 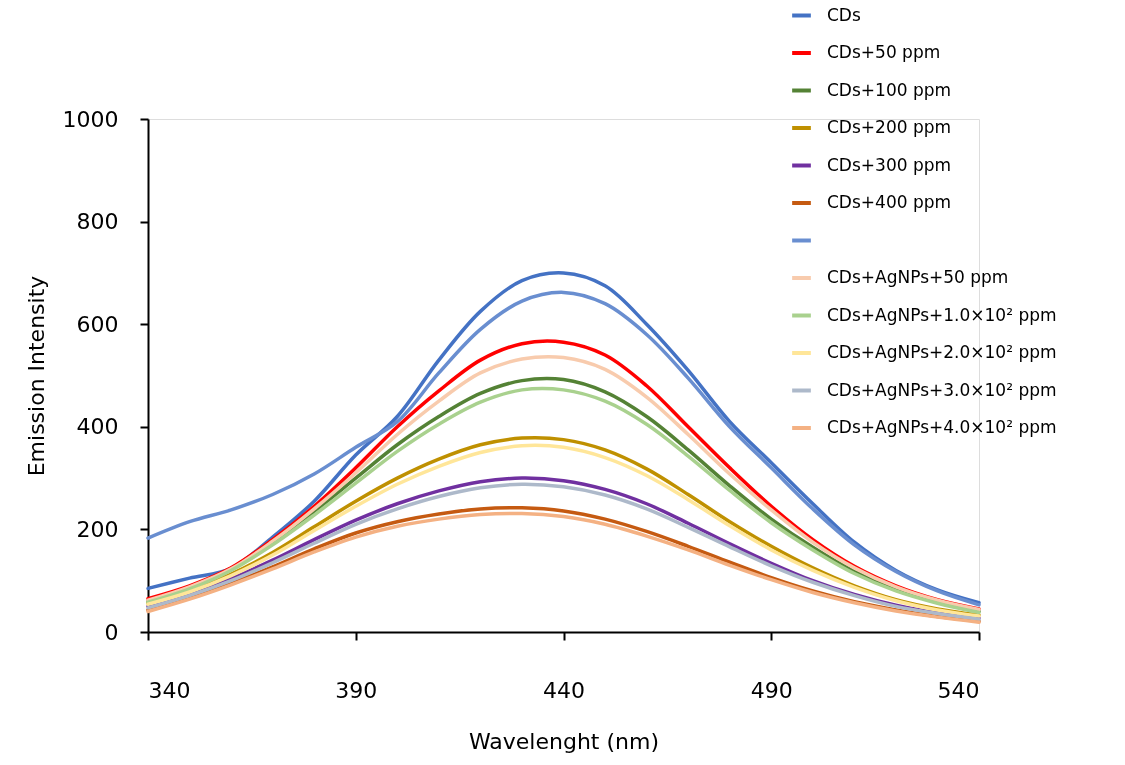 I want to click on legend-label: CDs+400 ppm, so click(x=889, y=202).